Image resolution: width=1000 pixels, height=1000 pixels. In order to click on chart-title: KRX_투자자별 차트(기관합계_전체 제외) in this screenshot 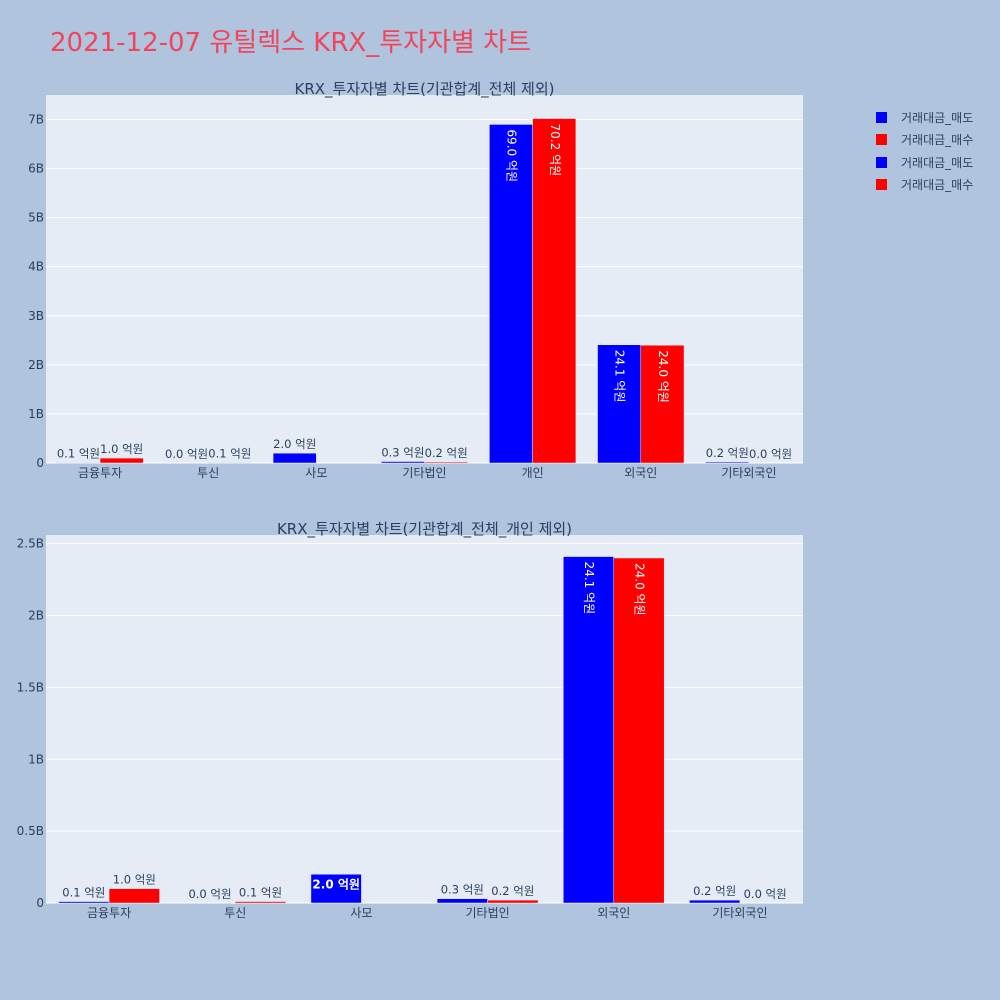, I will do `click(425, 89)`.